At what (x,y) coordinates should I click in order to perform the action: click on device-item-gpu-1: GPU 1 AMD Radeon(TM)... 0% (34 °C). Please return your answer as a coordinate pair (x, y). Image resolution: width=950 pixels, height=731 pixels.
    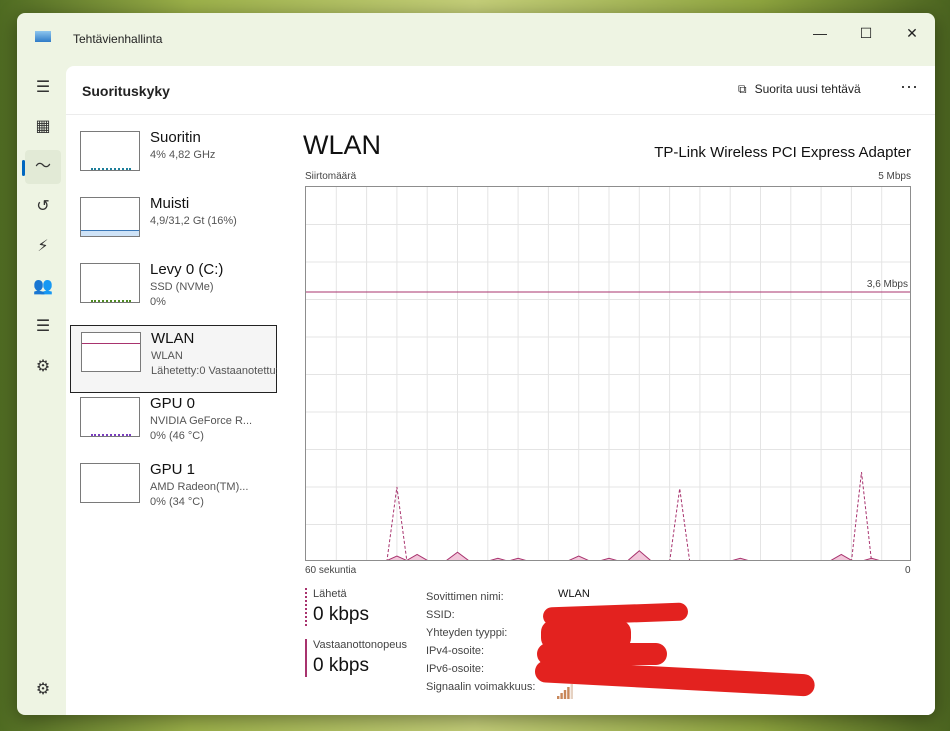
    Looking at the image, I should click on (173, 491).